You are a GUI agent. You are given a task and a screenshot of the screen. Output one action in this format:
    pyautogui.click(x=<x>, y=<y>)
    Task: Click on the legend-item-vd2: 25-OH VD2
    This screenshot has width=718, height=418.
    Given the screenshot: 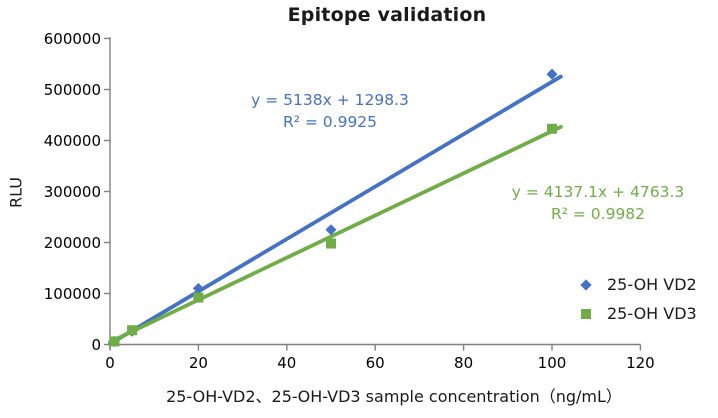 What is the action you would take?
    pyautogui.click(x=637, y=284)
    